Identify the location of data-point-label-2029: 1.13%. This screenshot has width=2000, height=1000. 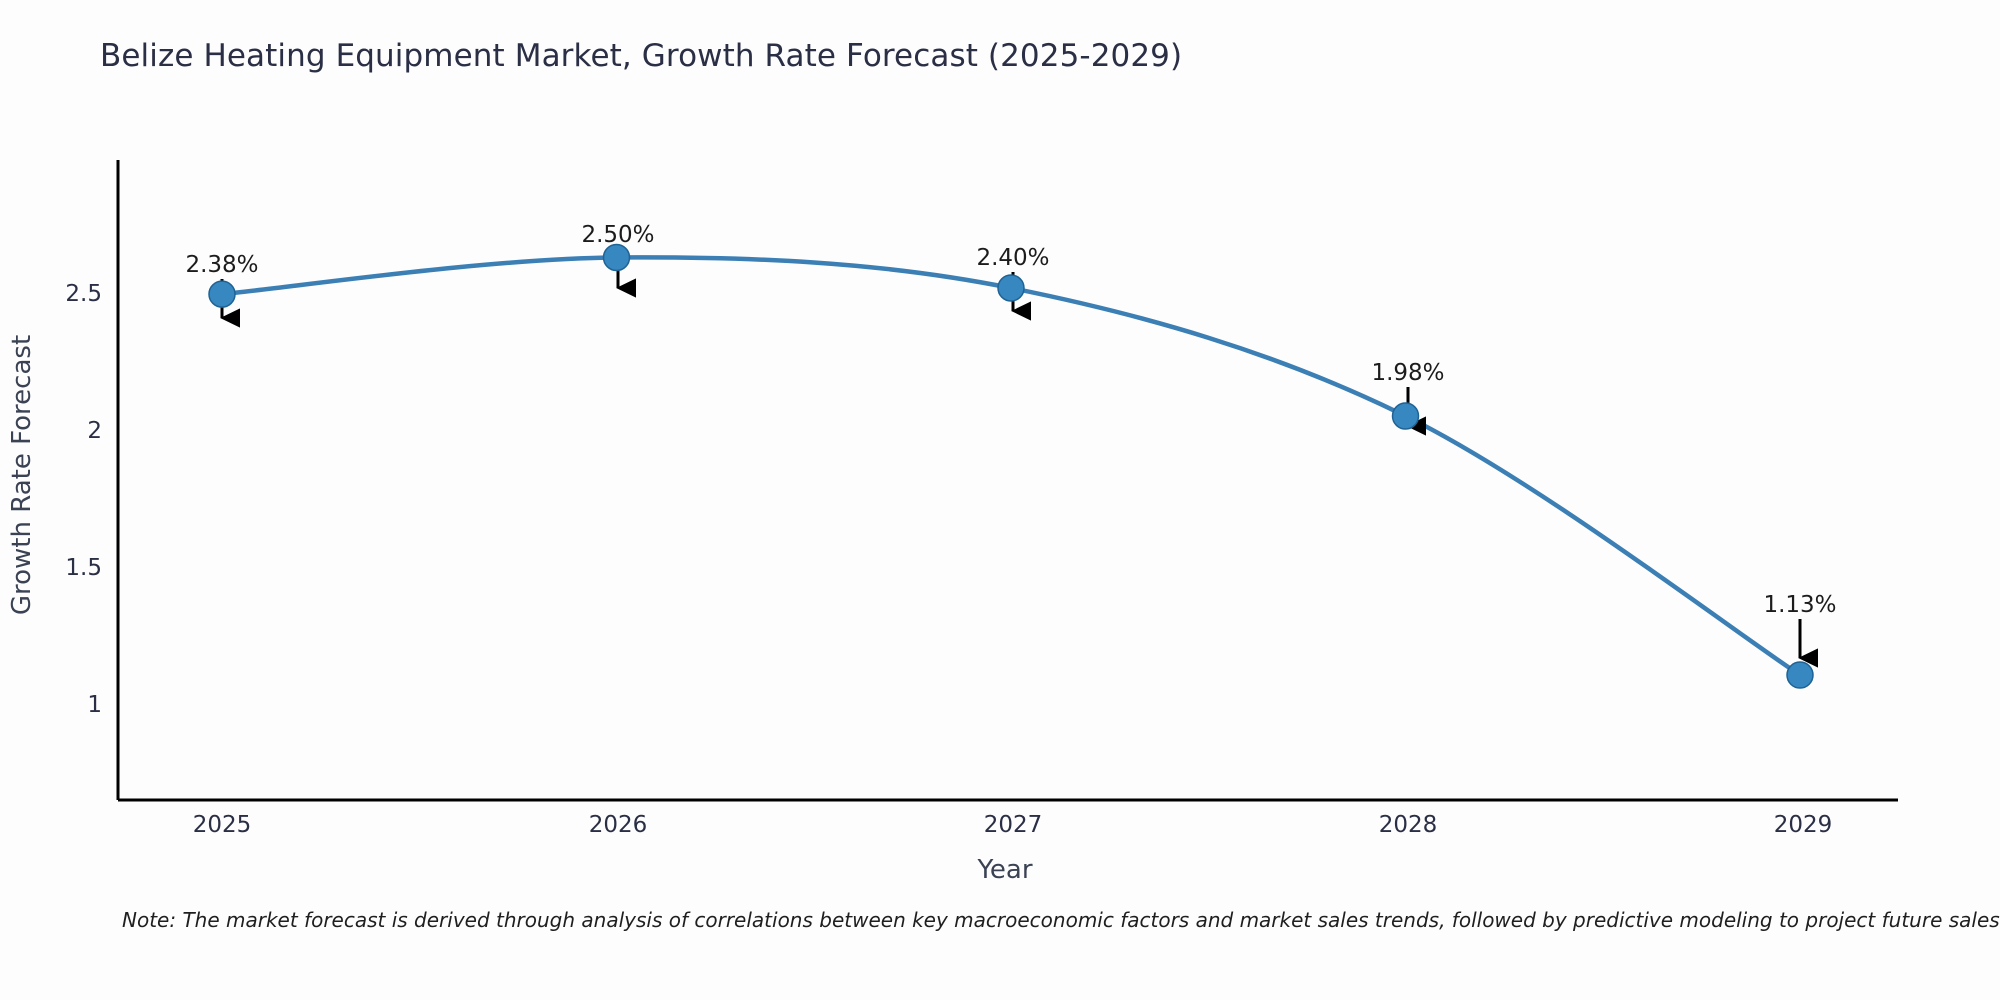
(1800, 605).